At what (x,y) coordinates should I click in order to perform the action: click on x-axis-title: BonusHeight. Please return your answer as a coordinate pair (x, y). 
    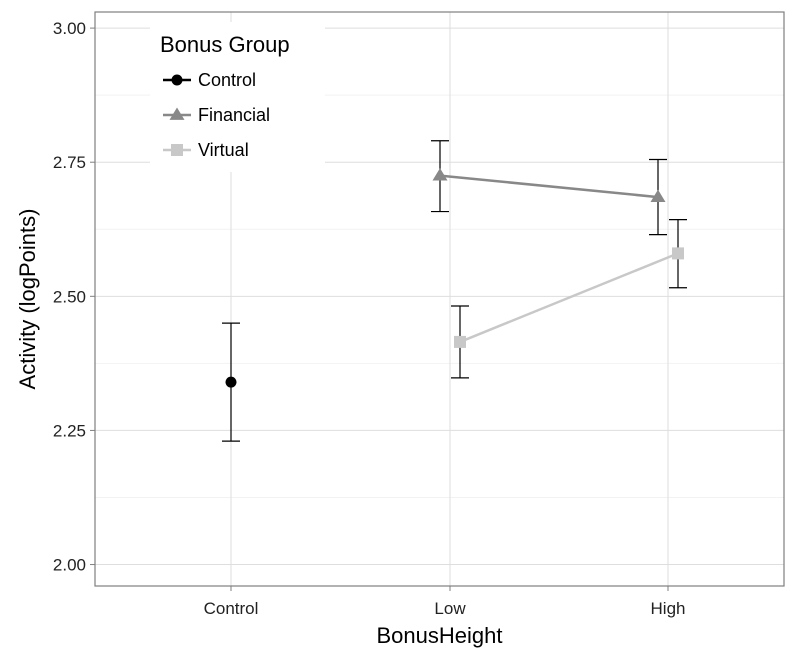
    Looking at the image, I should click on (440, 635).